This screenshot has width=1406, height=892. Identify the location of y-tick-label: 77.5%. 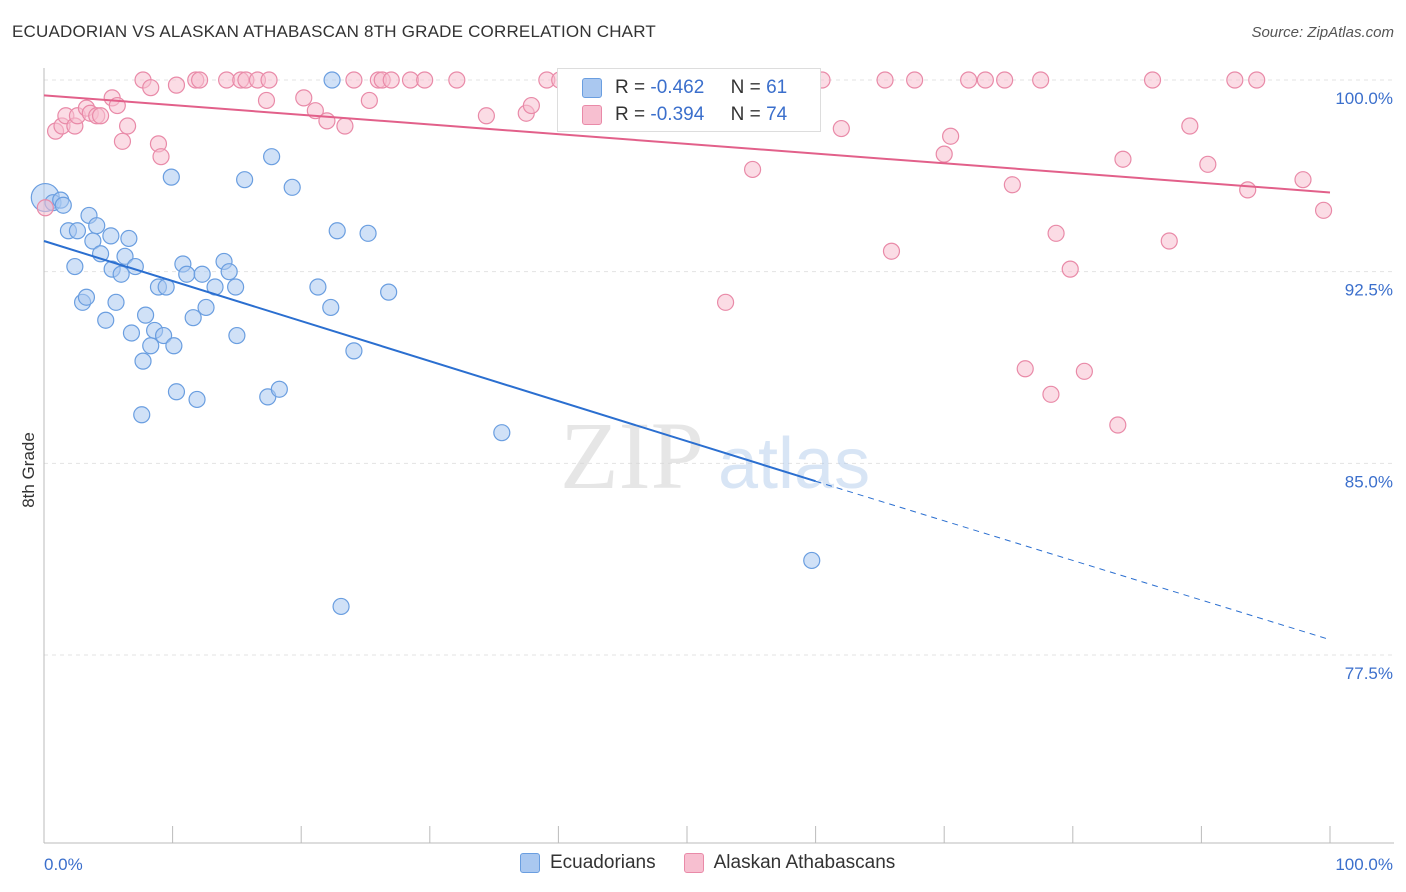
(1369, 673).